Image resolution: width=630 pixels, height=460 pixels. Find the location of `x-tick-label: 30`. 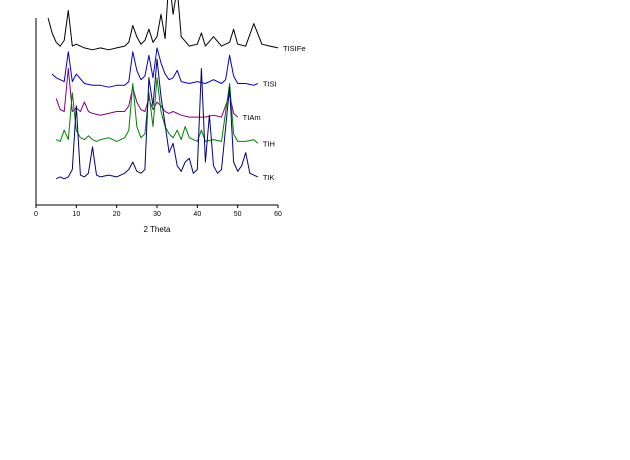

x-tick-label: 30 is located at coordinates (157, 214).